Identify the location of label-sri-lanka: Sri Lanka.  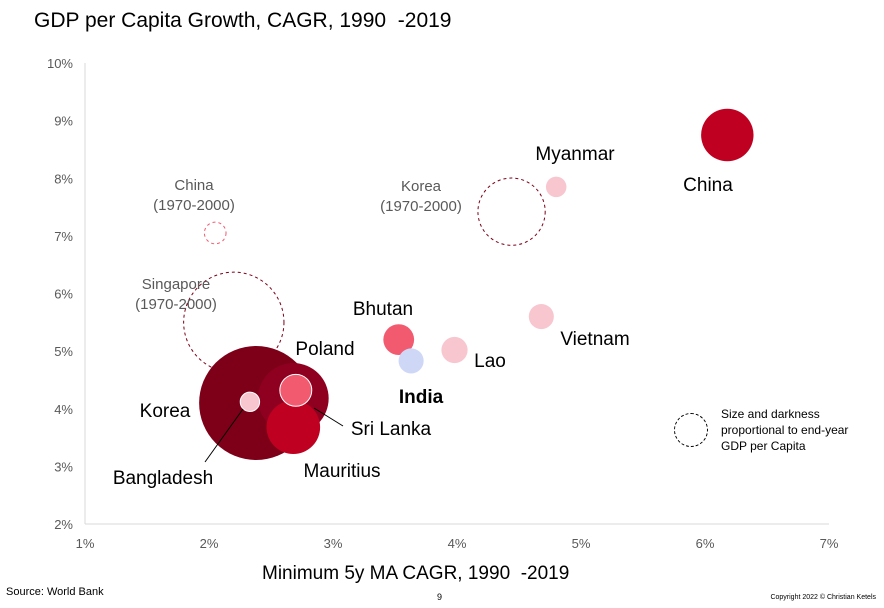
(391, 429).